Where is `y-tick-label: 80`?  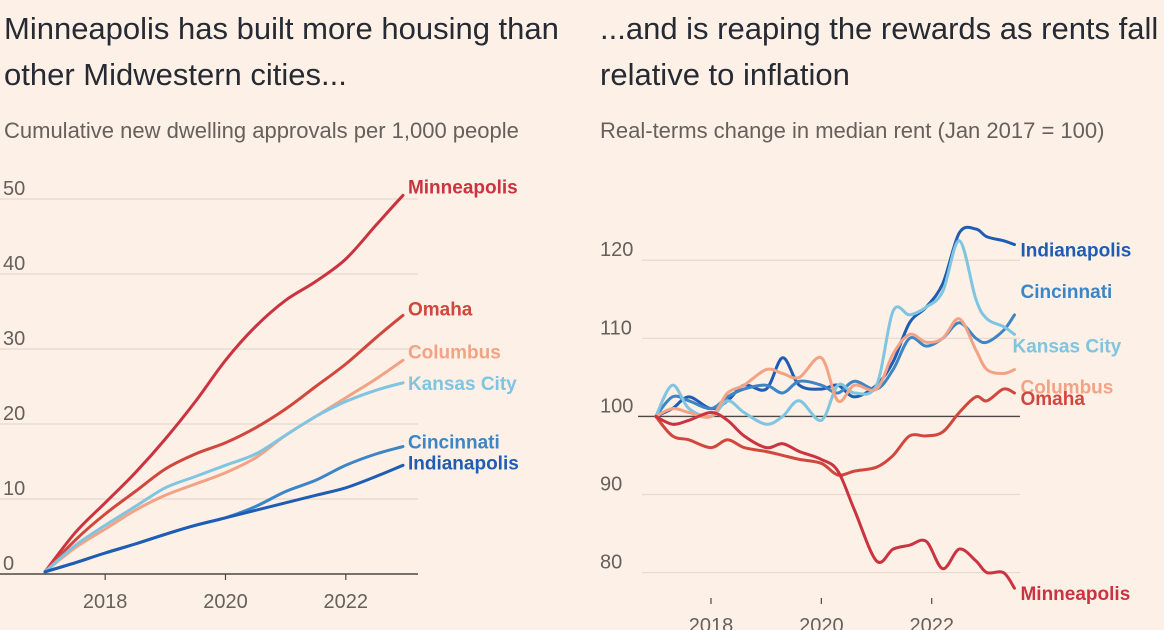
y-tick-label: 80 is located at coordinates (611, 563).